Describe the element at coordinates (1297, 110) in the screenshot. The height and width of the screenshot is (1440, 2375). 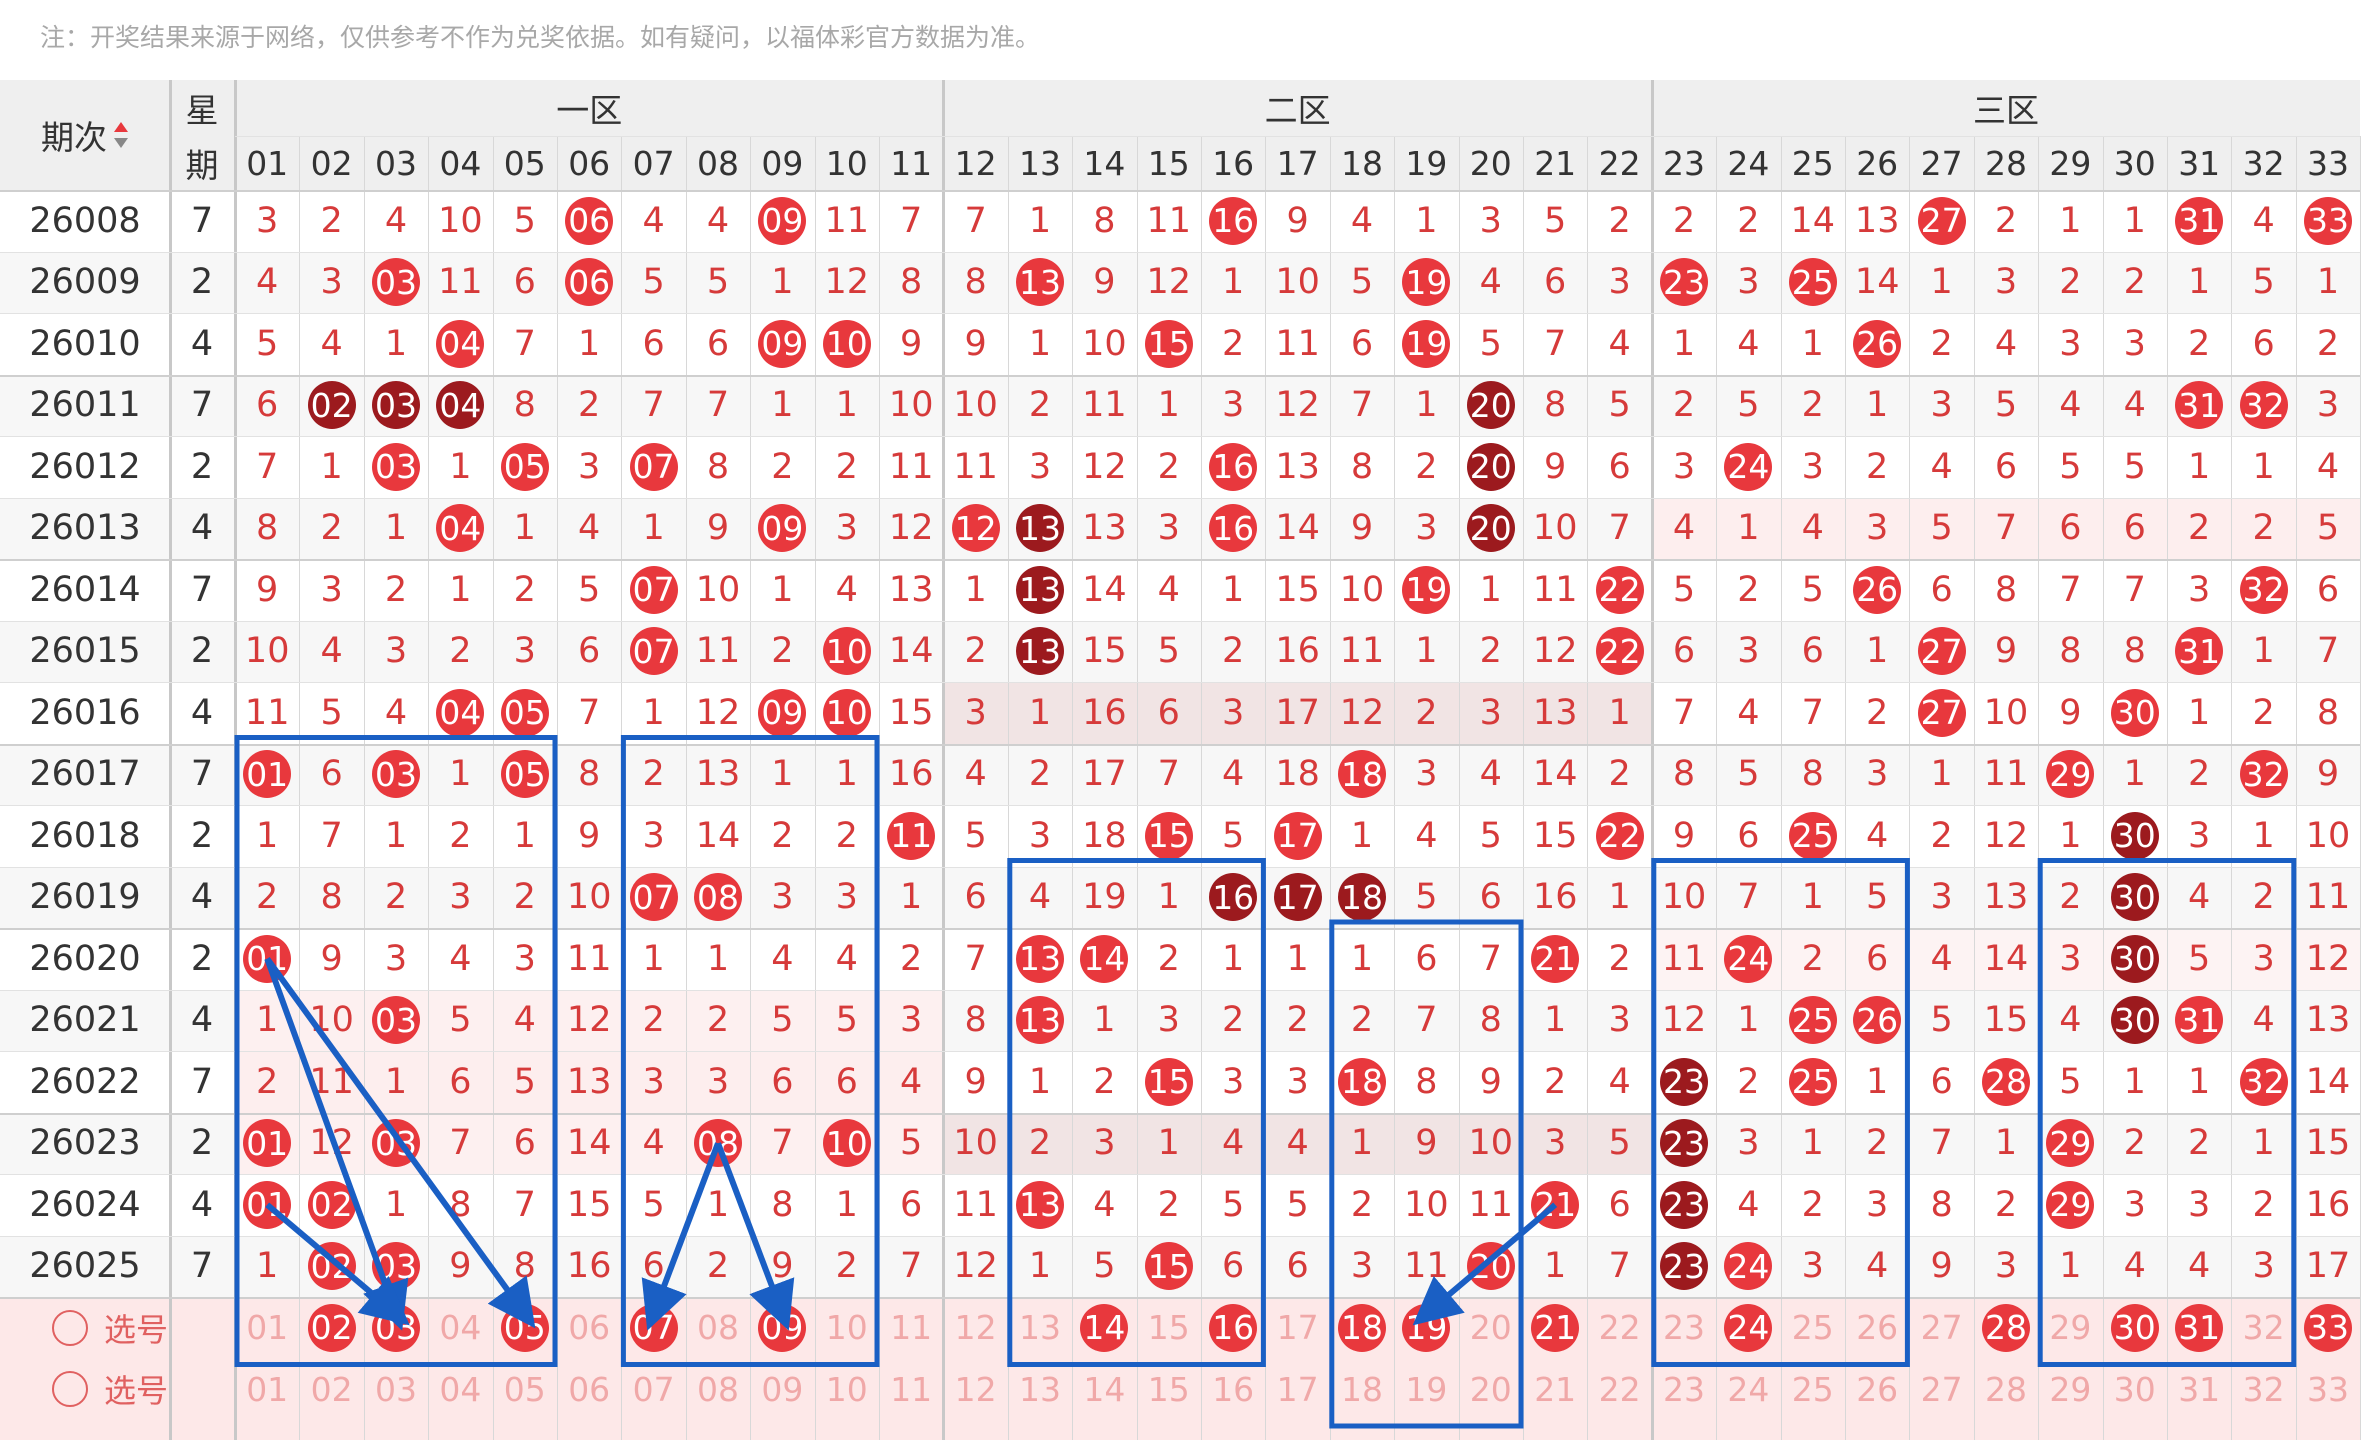
I see `zone-header-2: 二区` at that location.